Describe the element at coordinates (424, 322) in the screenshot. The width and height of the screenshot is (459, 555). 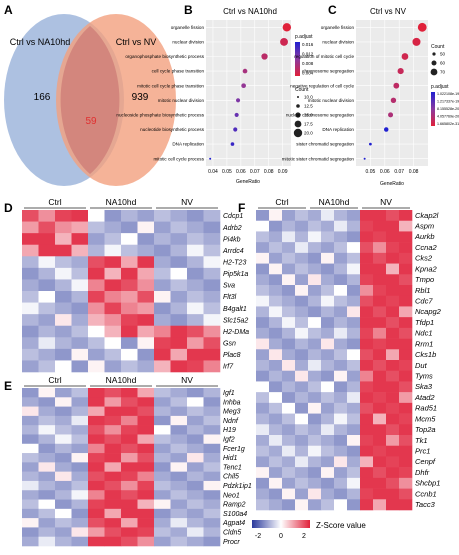
I see `gene-label: Tfdp1` at that location.